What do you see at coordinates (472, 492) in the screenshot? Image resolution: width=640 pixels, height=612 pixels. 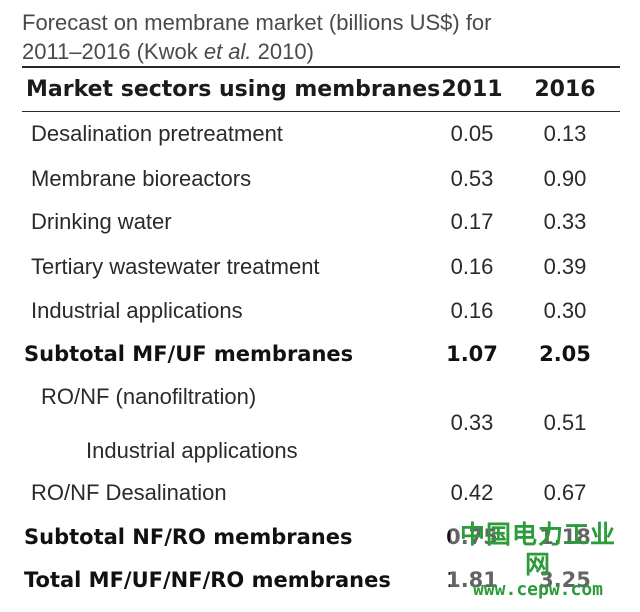 I see `row-value-2011: 0.42` at bounding box center [472, 492].